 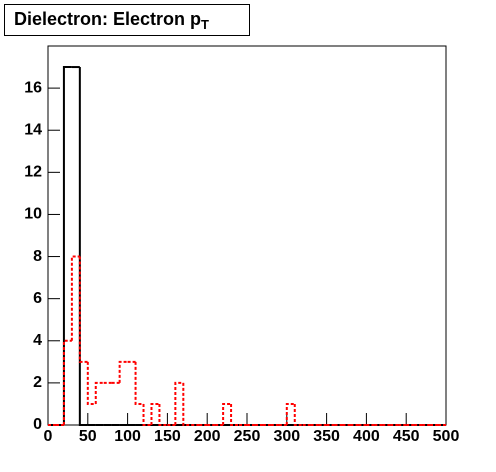 I want to click on x-tick-label: 200, so click(x=207, y=436).